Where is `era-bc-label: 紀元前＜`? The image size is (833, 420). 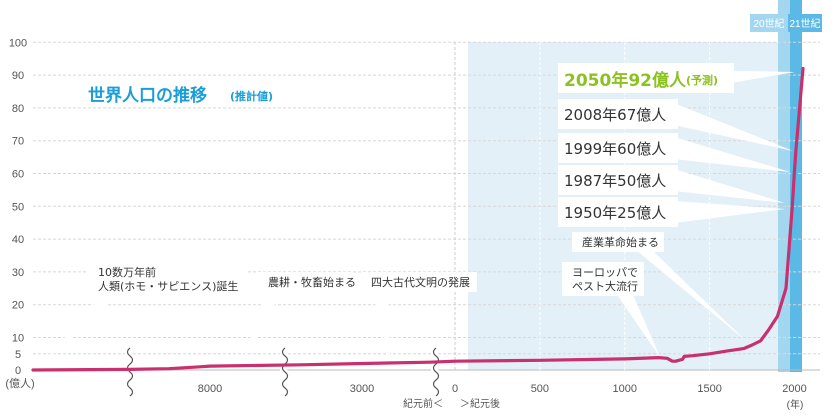
era-bc-label: 紀元前＜ is located at coordinates (423, 403).